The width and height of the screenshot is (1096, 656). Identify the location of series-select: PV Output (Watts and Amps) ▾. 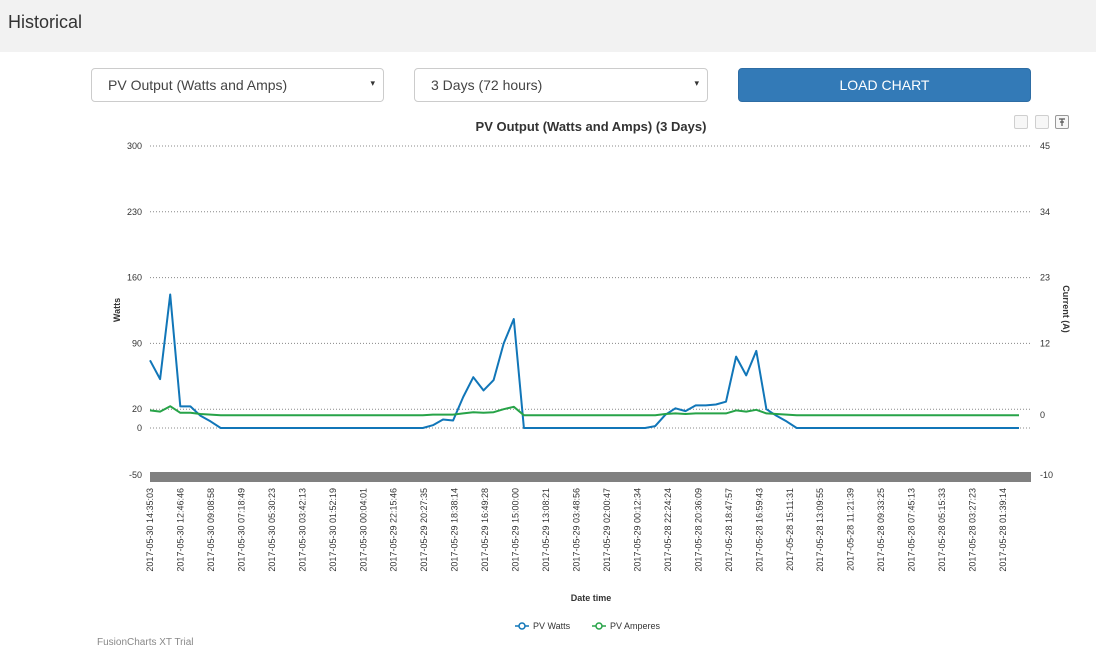
(237, 85).